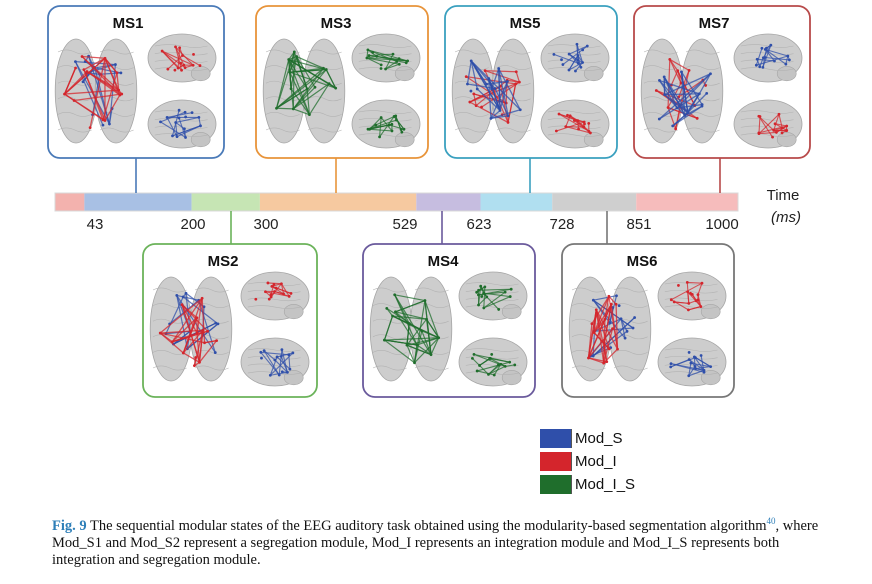 This screenshot has width=872, height=584. I want to click on state-panel-ms4: MS4, so click(449, 320).